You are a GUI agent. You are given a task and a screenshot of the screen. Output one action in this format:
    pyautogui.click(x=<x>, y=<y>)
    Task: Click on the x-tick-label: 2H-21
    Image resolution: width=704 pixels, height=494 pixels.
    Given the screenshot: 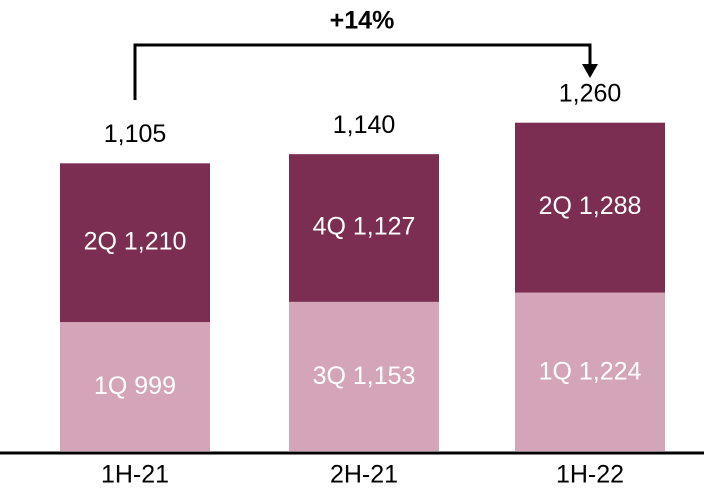 What is the action you would take?
    pyautogui.click(x=364, y=475)
    